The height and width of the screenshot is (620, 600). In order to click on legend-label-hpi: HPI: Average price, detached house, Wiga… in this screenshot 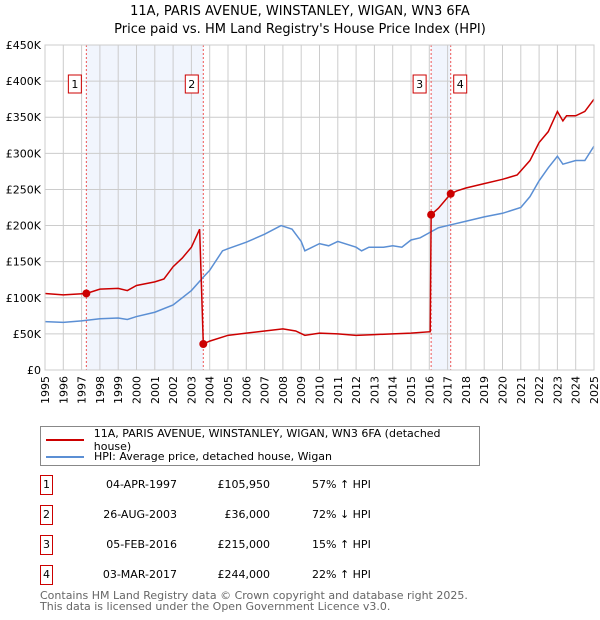, I will do `click(213, 456)`.